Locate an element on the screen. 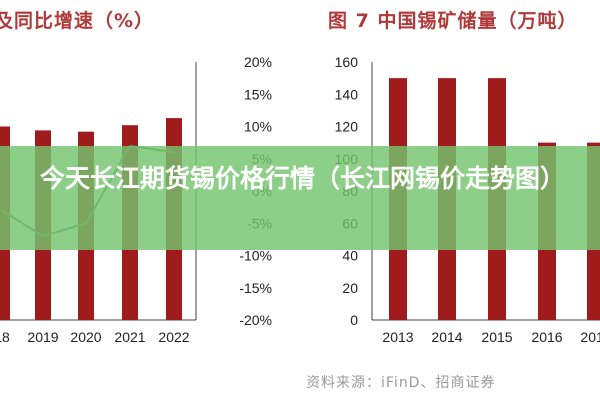  right-x-tick-label: 2013 is located at coordinates (397, 337).